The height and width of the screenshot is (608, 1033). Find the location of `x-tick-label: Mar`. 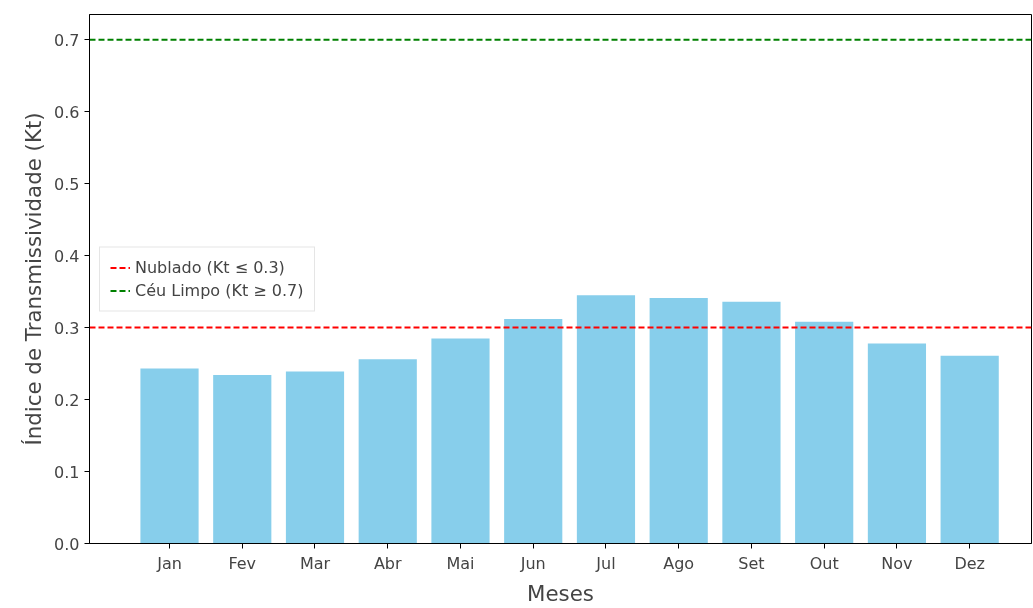

x-tick-label: Mar is located at coordinates (315, 563).